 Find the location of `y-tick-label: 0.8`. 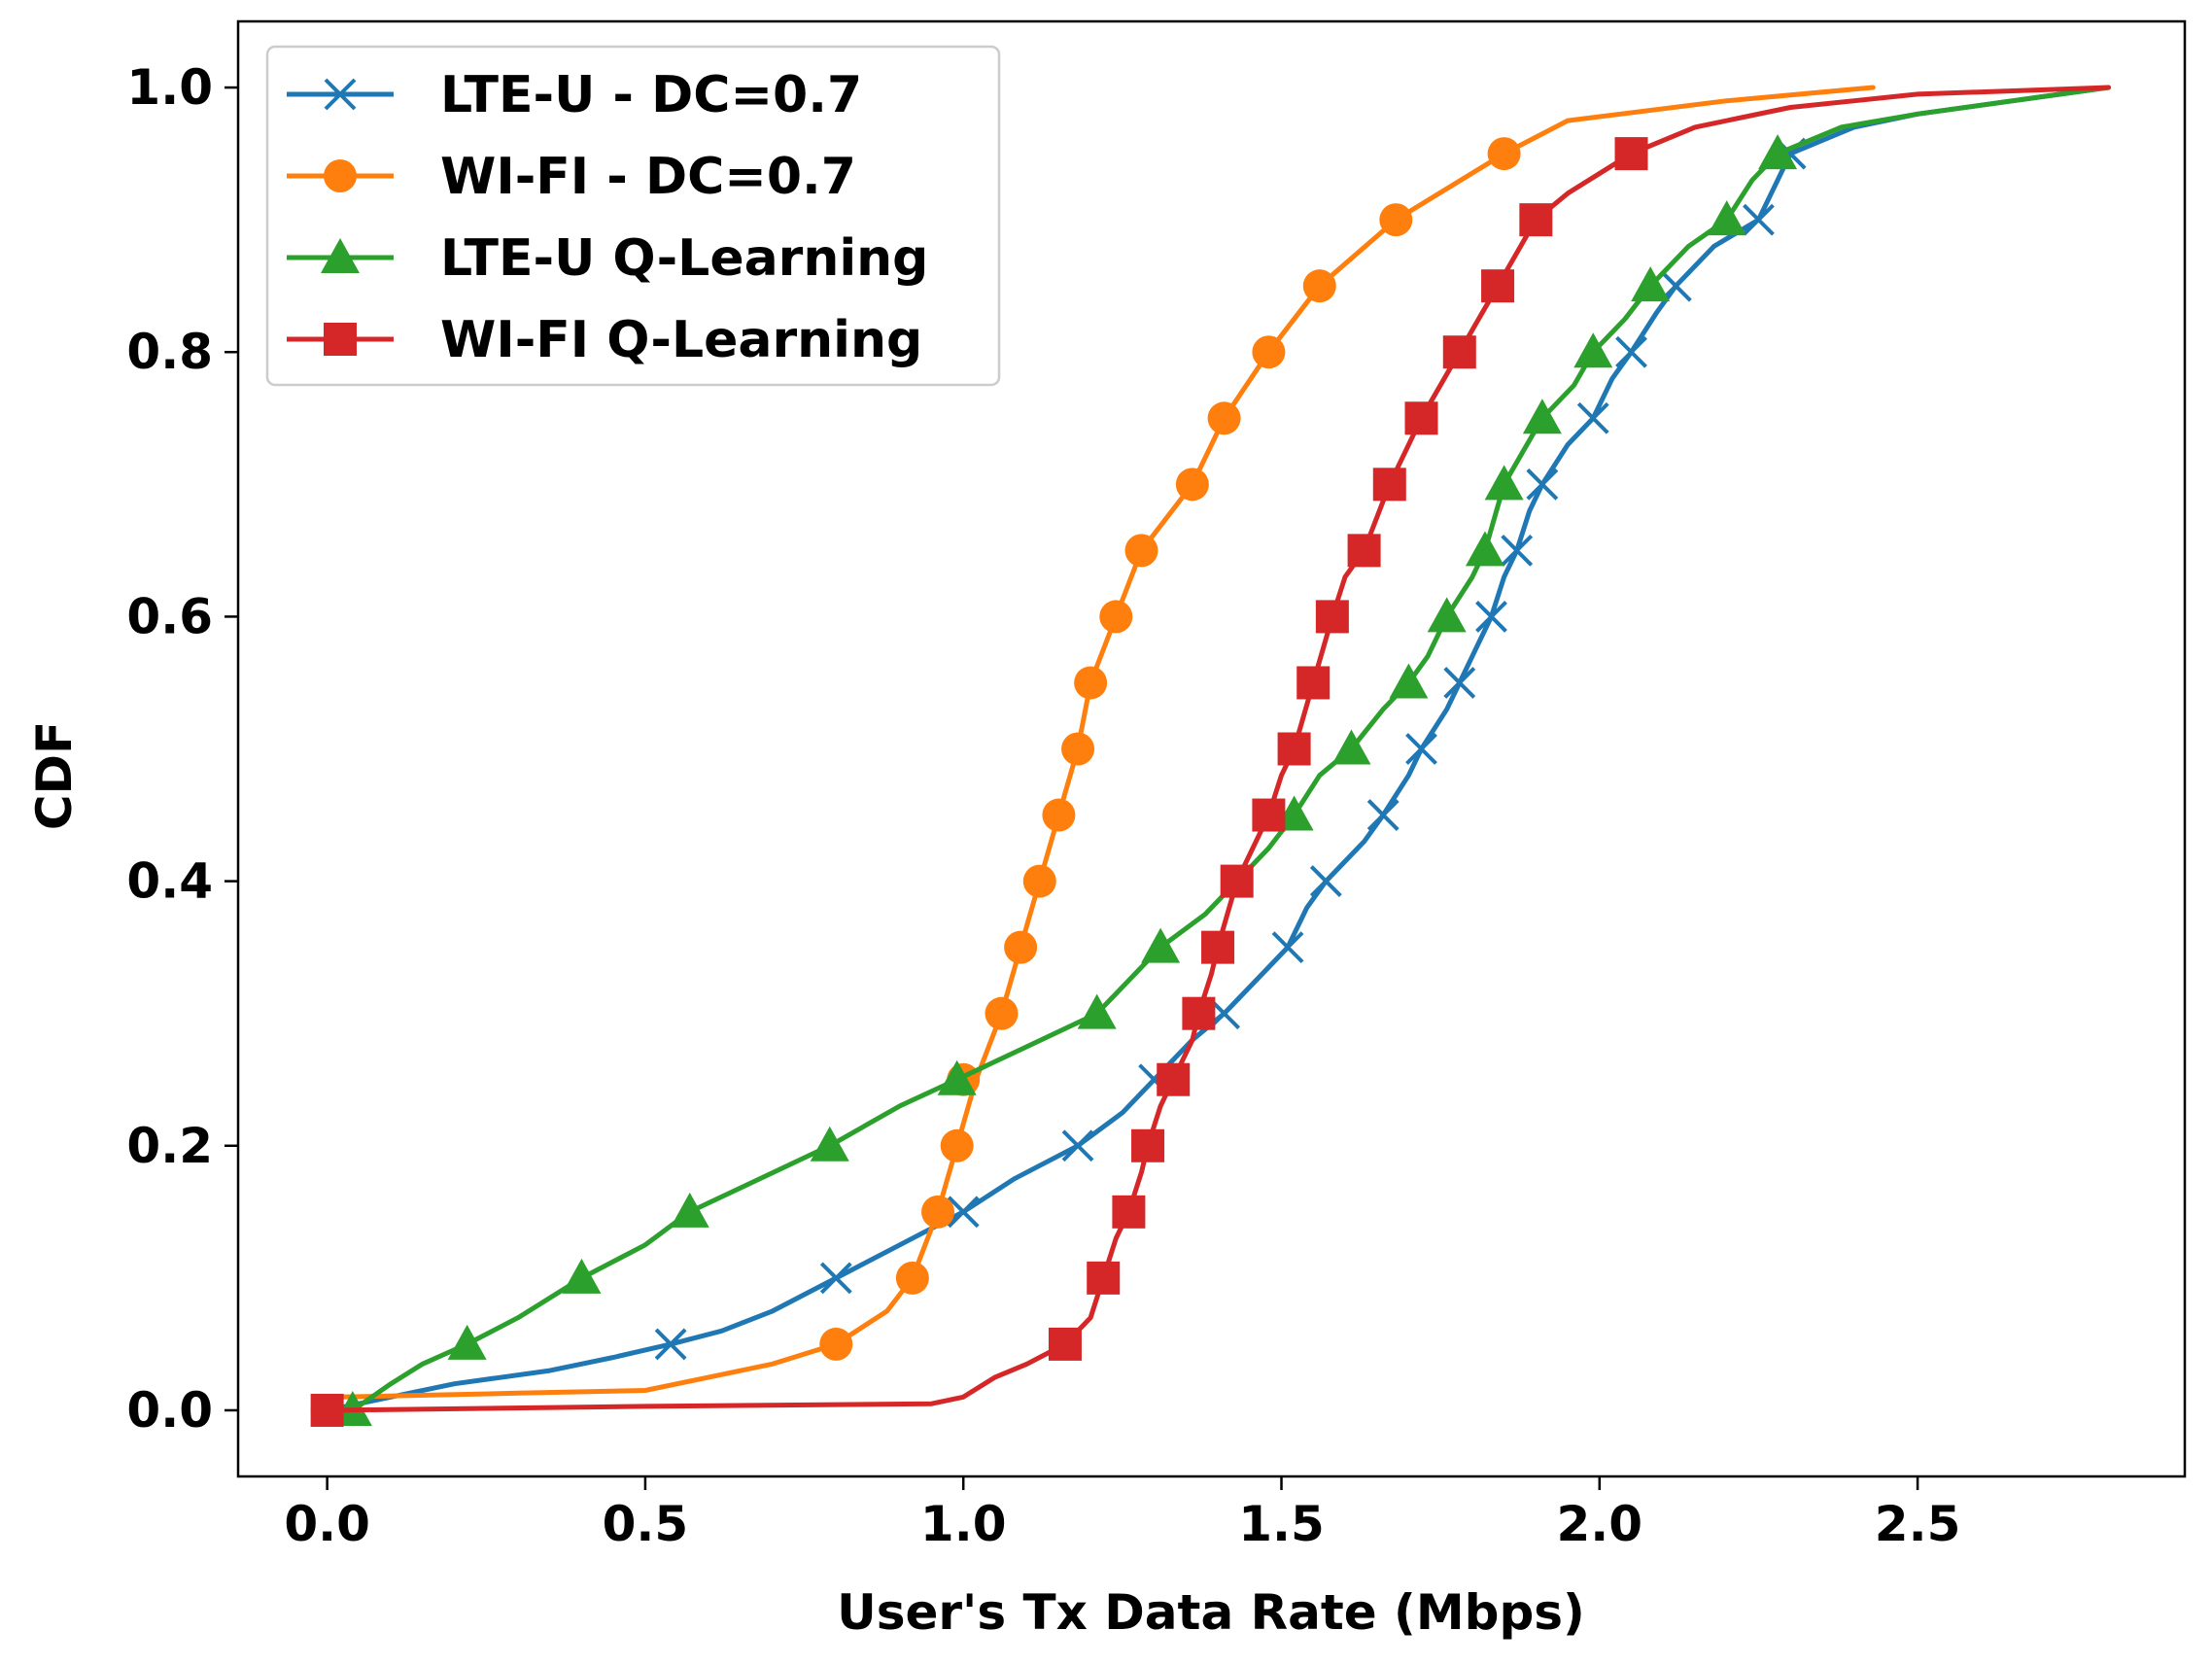

y-tick-label: 0.8 is located at coordinates (169, 352).